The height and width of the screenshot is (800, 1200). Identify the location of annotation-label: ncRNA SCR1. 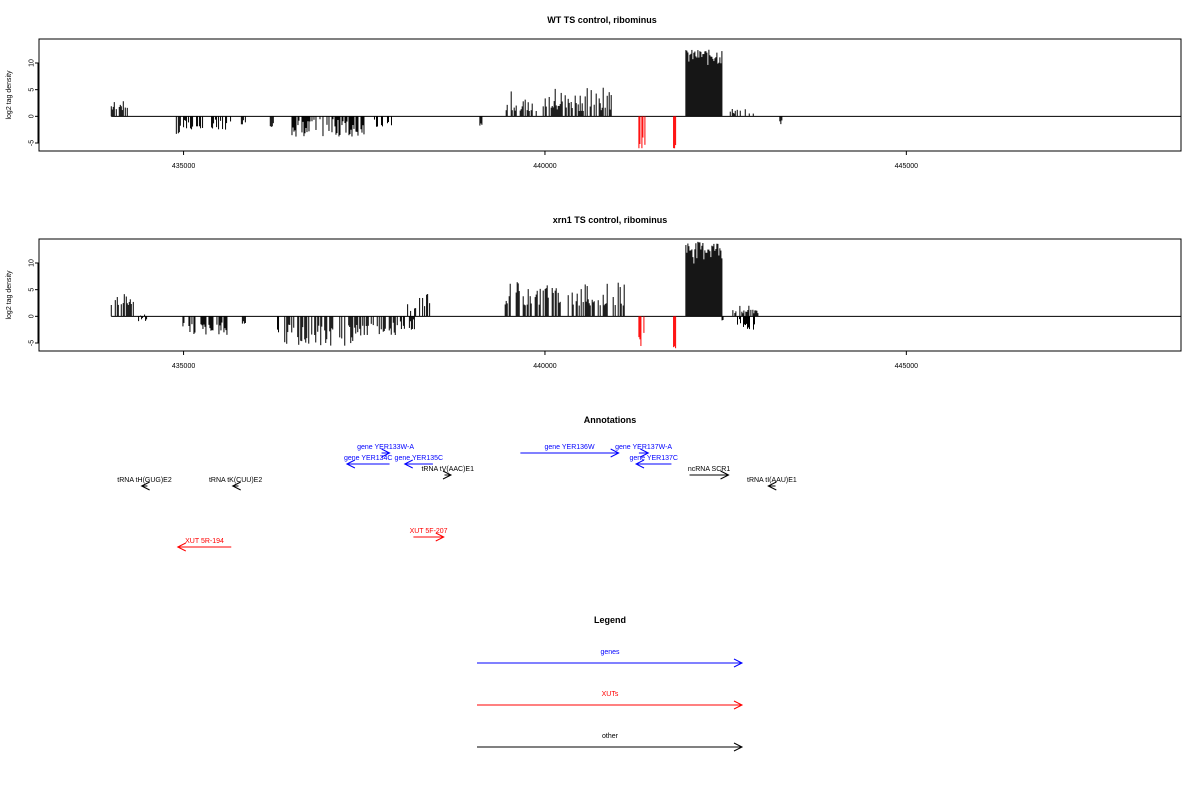
(709, 469).